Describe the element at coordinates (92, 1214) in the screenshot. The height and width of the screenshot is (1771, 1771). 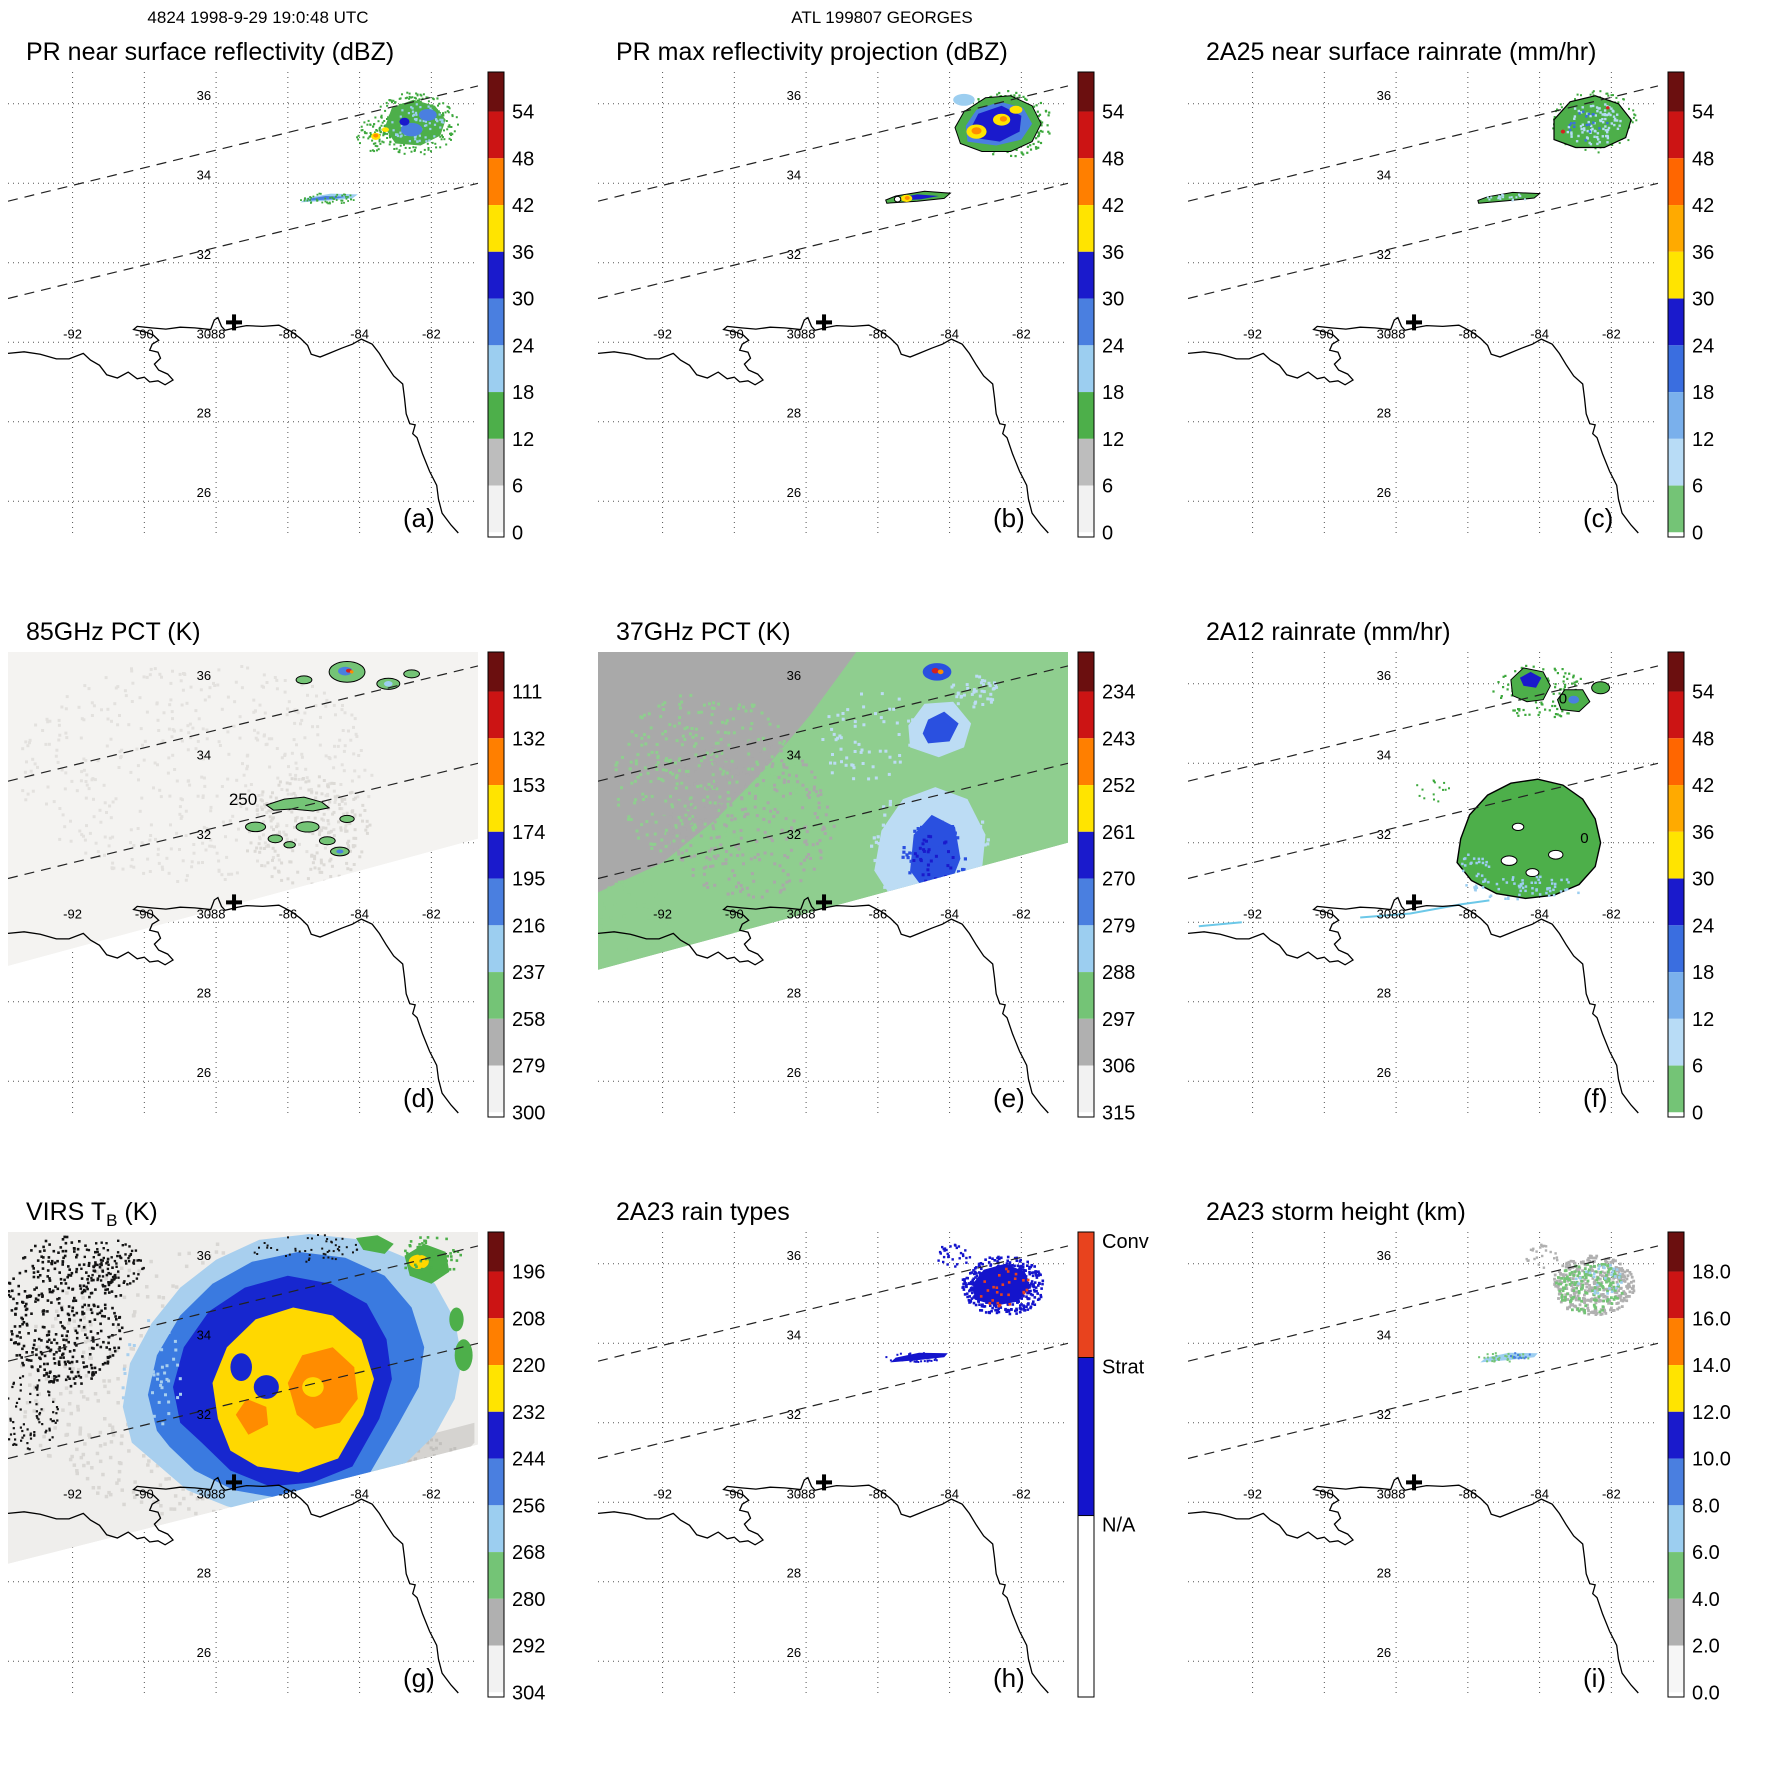
I see `panel-g-title: VIRS TB (K)` at that location.